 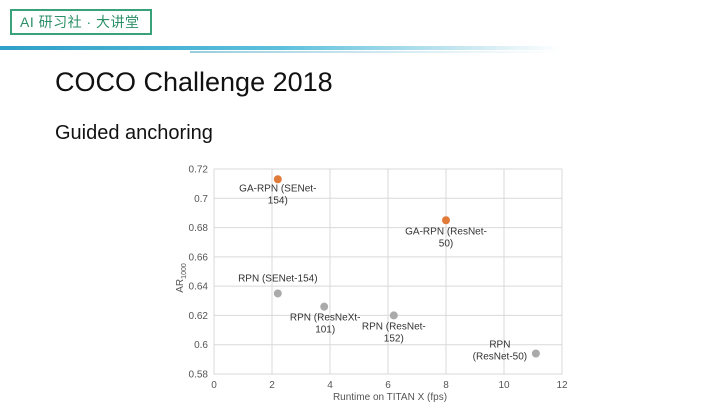 I want to click on point-label-line: RPN (ResNeXt-, so click(x=325, y=318).